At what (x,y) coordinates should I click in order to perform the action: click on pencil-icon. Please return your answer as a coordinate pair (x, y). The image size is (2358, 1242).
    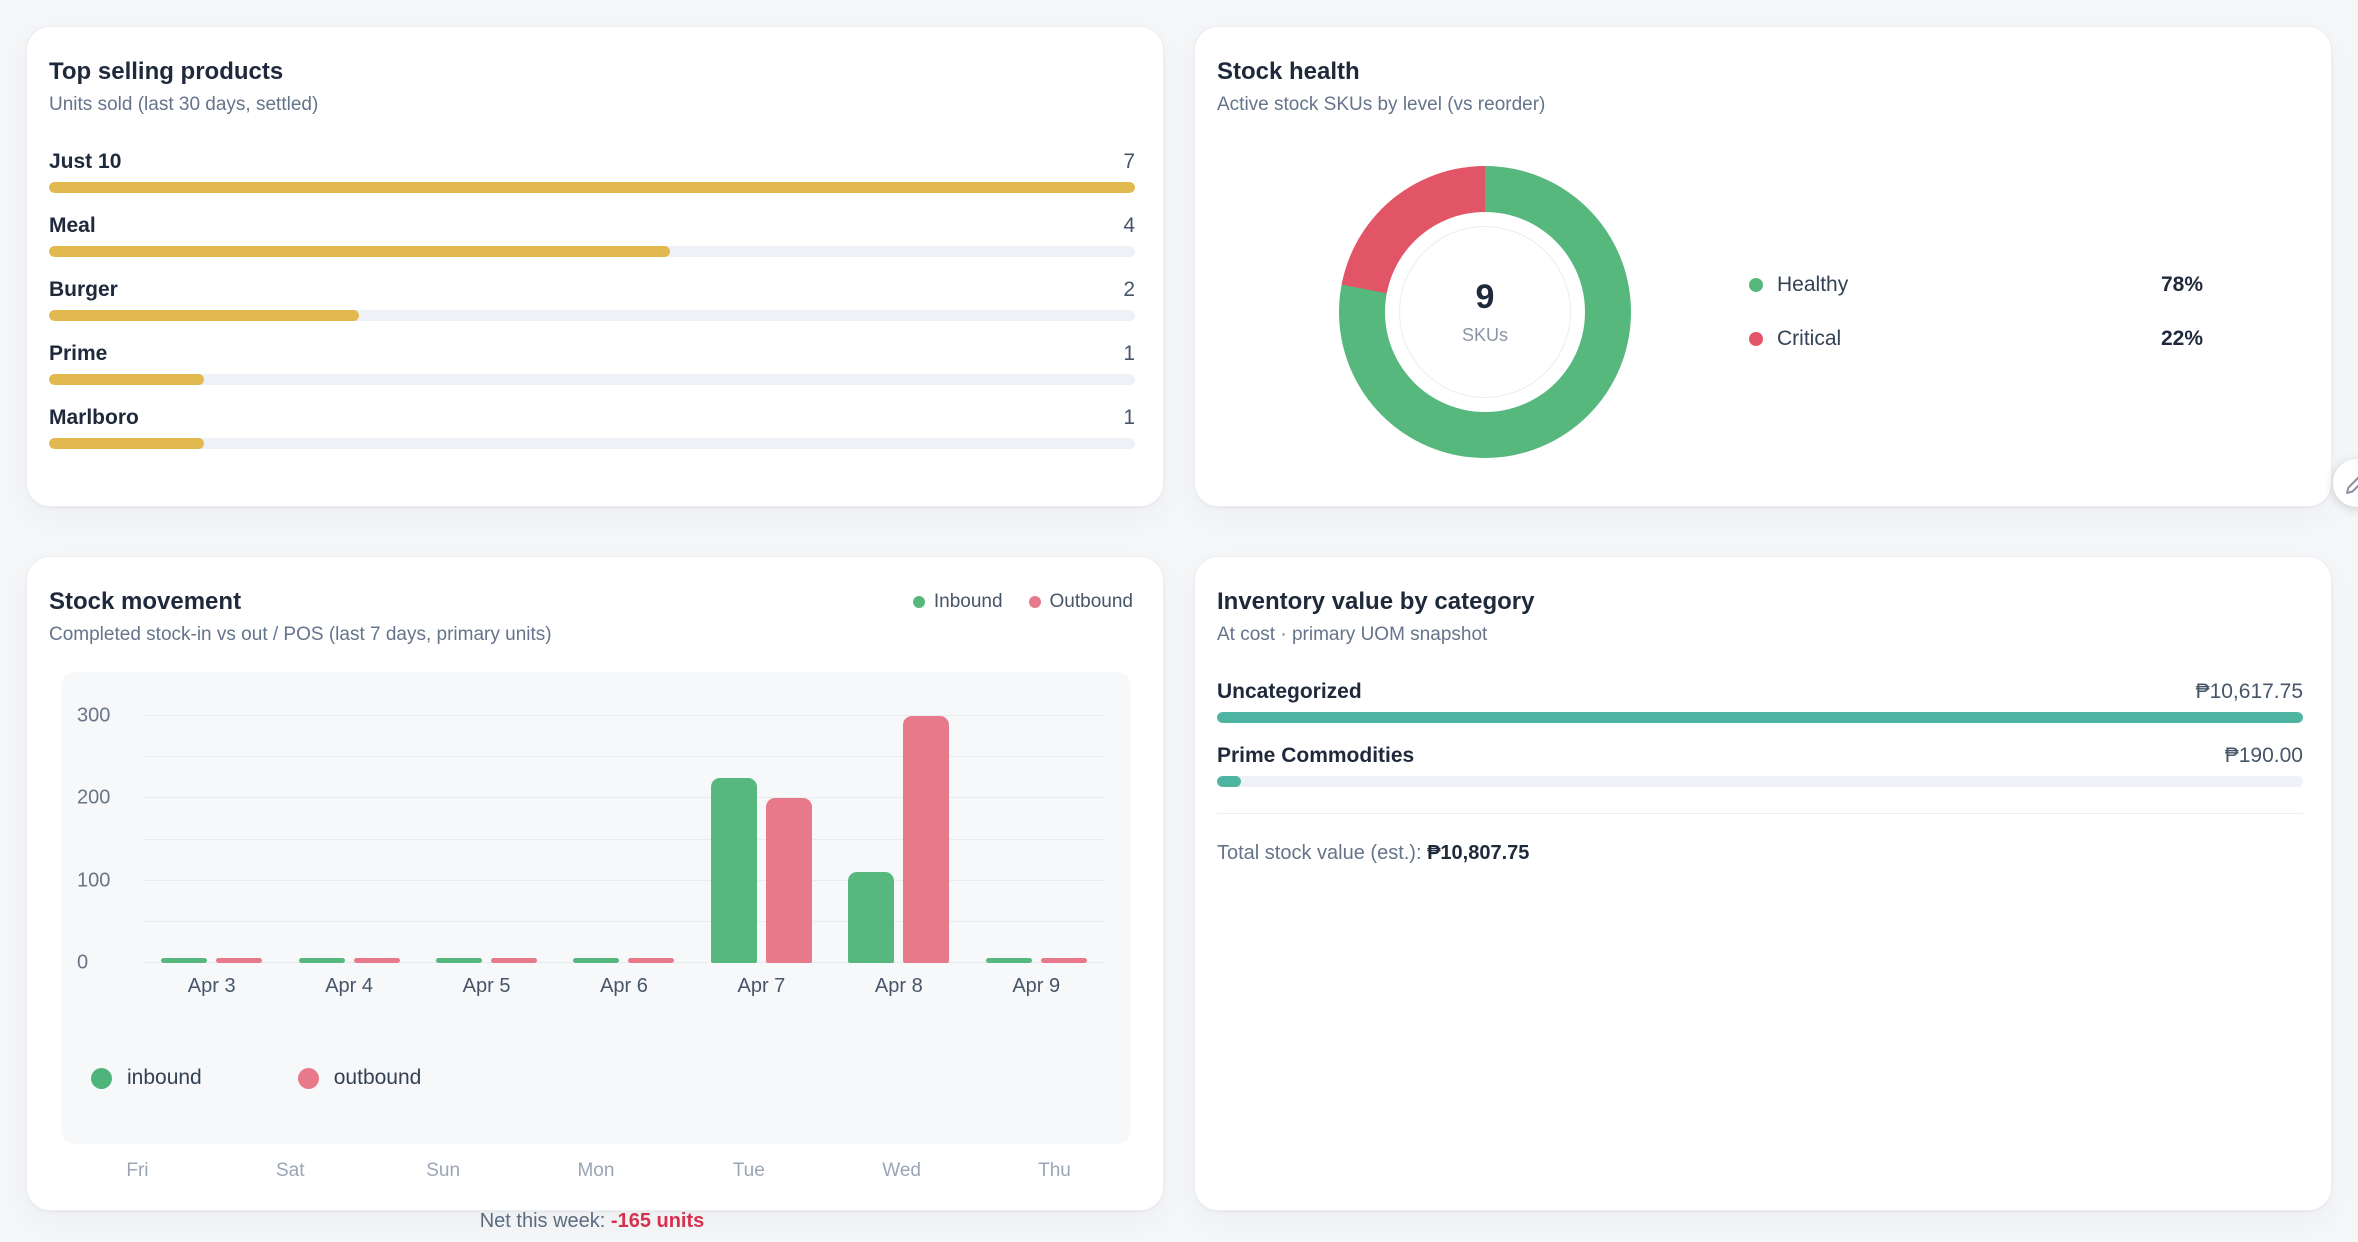
    Looking at the image, I should click on (2352, 485).